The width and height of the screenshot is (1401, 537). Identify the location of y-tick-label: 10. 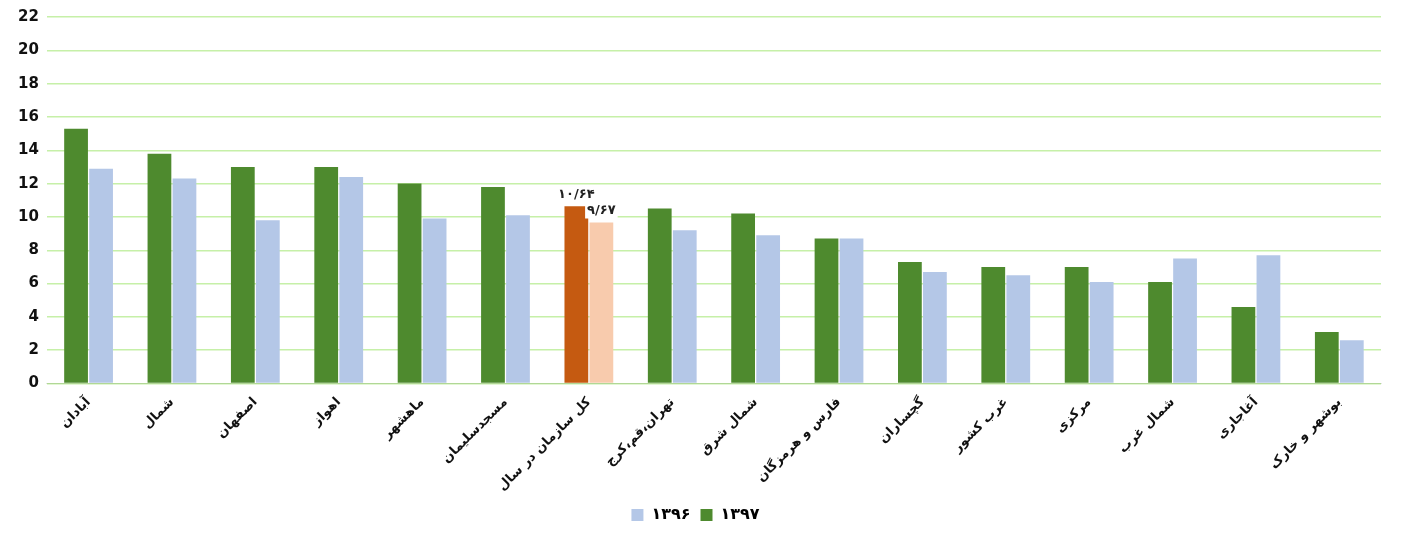
(28, 215).